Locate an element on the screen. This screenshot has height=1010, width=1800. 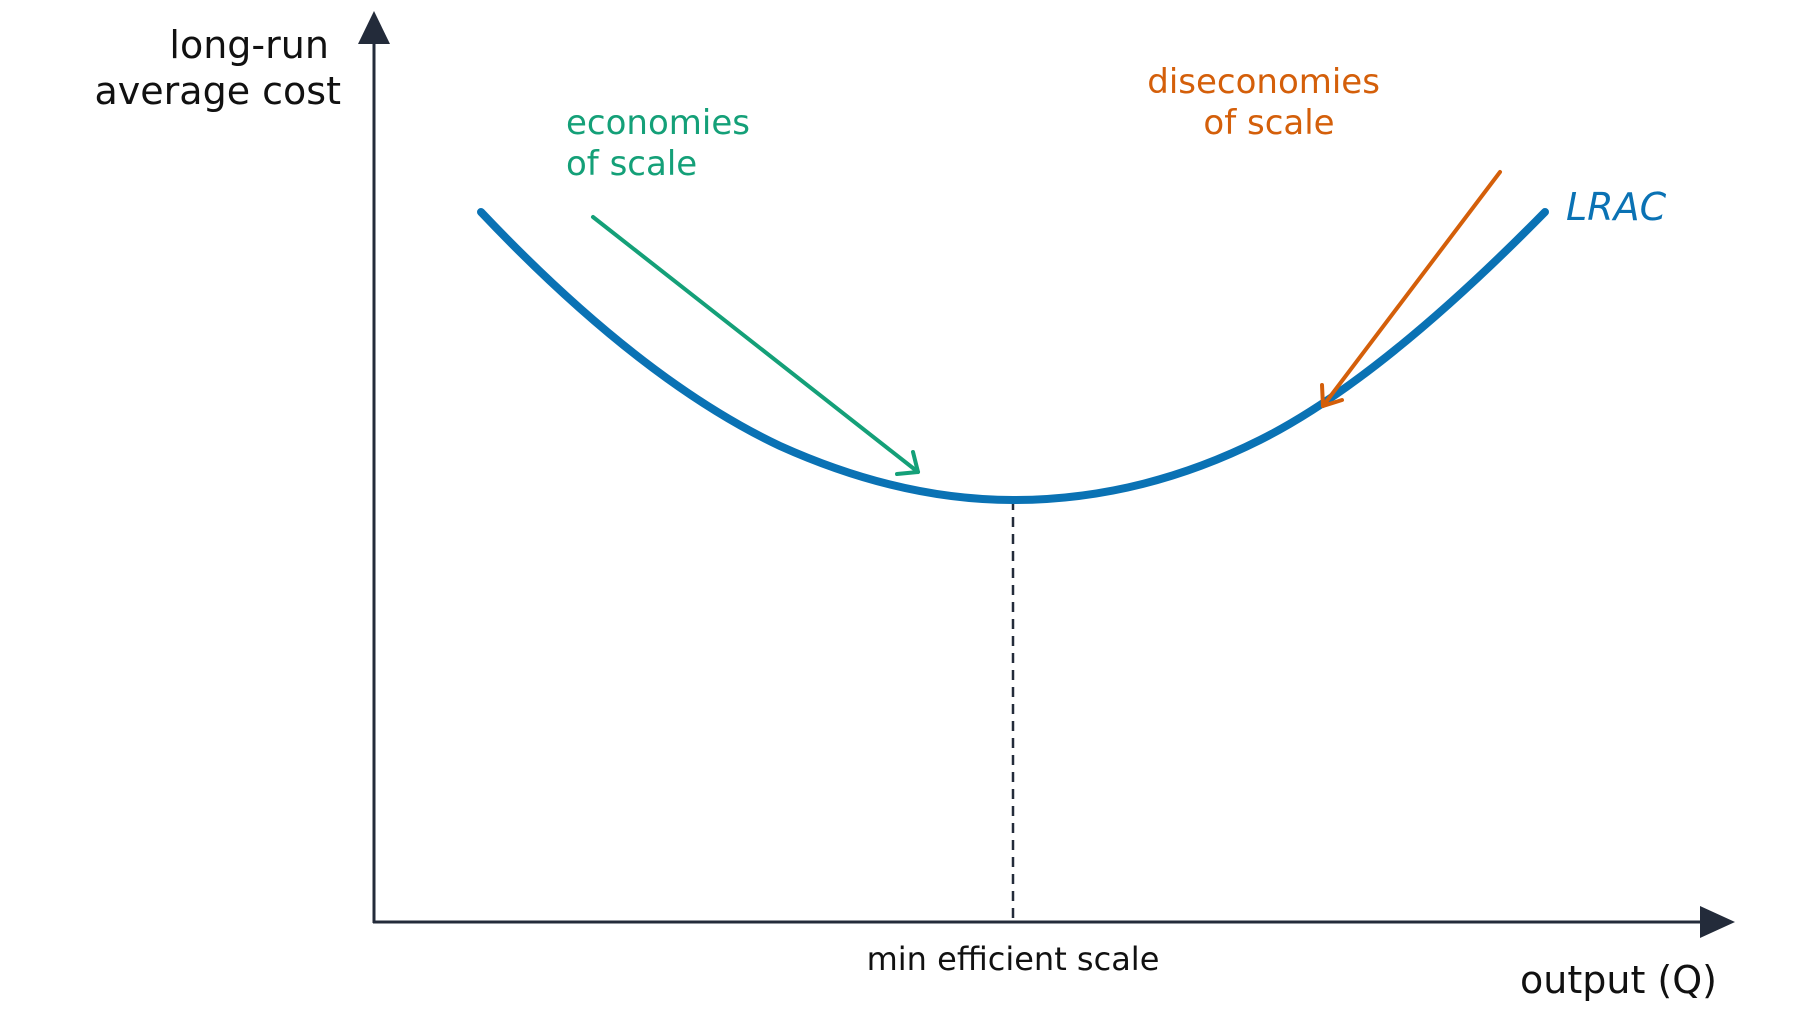
y-axis-label-line-2: average cost is located at coordinates (218, 91).